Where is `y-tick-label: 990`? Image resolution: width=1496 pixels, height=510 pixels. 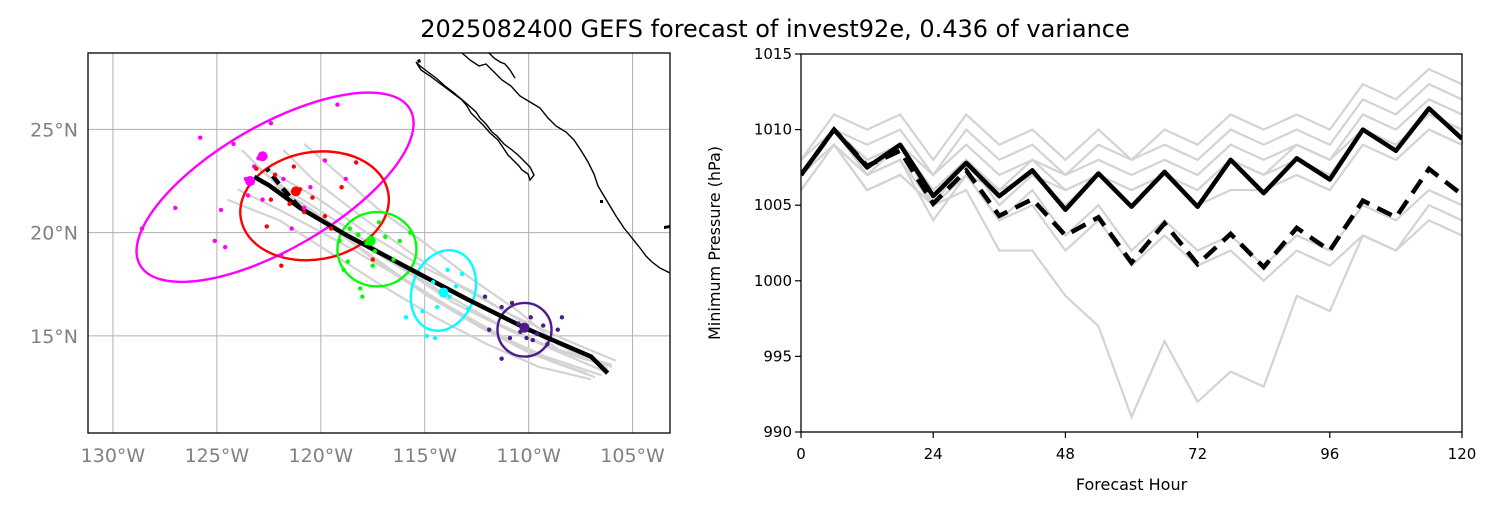
y-tick-label: 990 is located at coordinates (777, 432).